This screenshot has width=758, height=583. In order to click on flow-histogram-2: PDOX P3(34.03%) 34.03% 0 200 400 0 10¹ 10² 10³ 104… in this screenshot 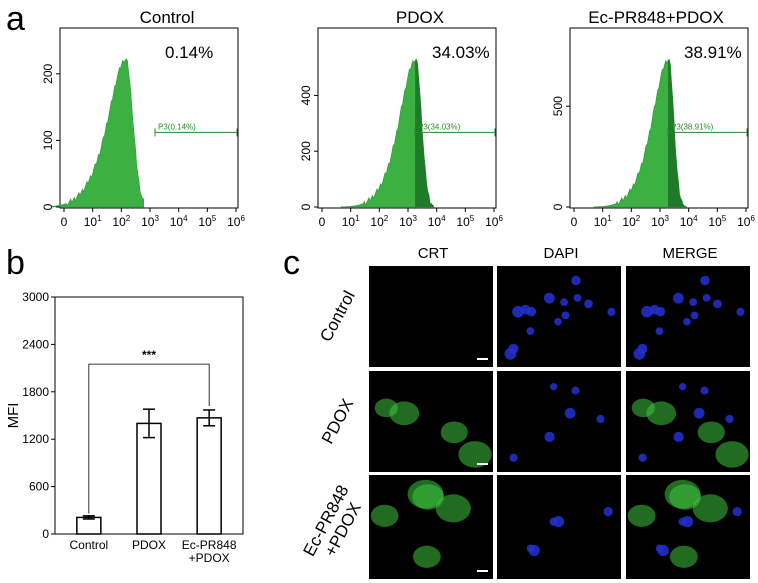, I will do `click(401, 118)`.